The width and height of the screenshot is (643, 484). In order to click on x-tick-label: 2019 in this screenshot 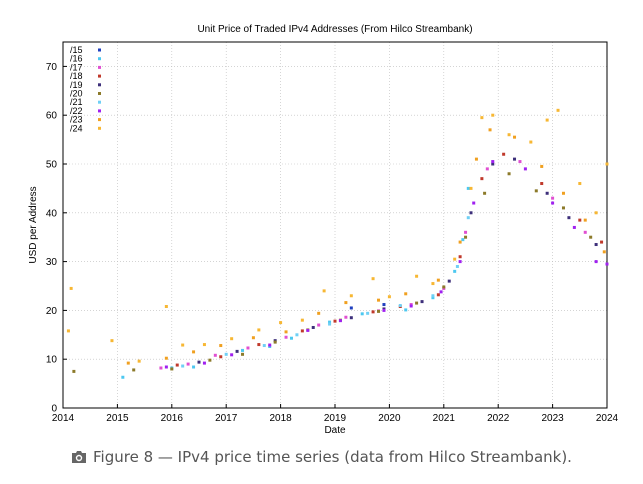, I will do `click(335, 418)`.